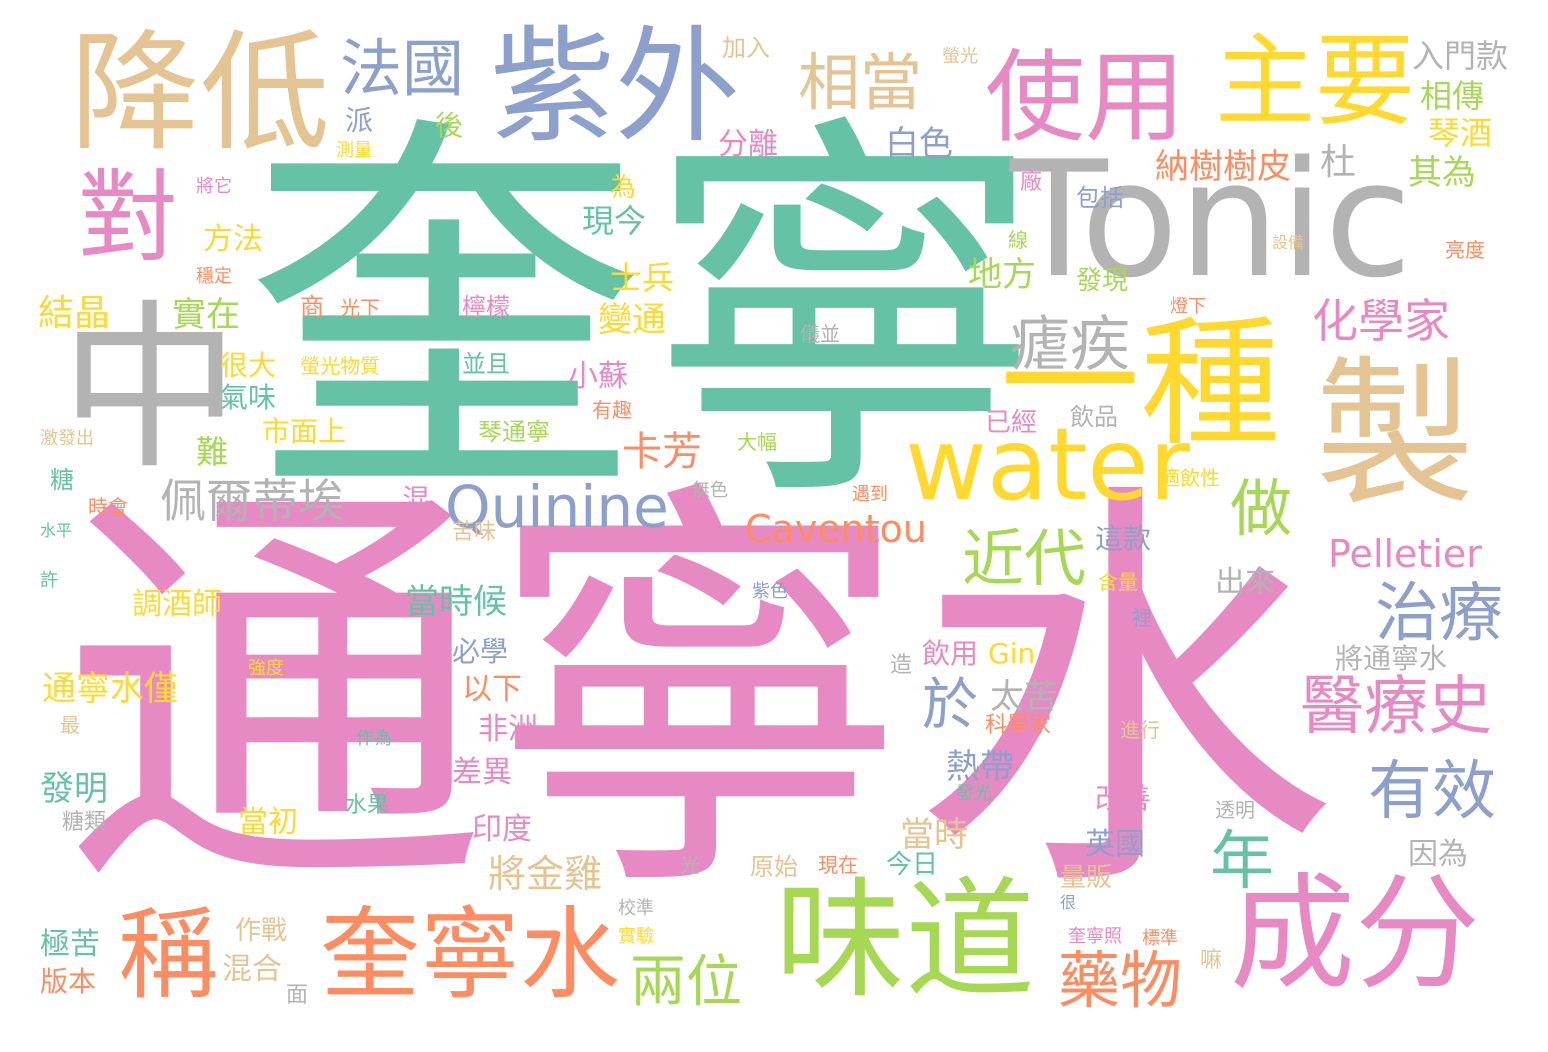 The width and height of the screenshot is (1548, 1052). I want to click on word-feizhou: 非洲, so click(508, 729).